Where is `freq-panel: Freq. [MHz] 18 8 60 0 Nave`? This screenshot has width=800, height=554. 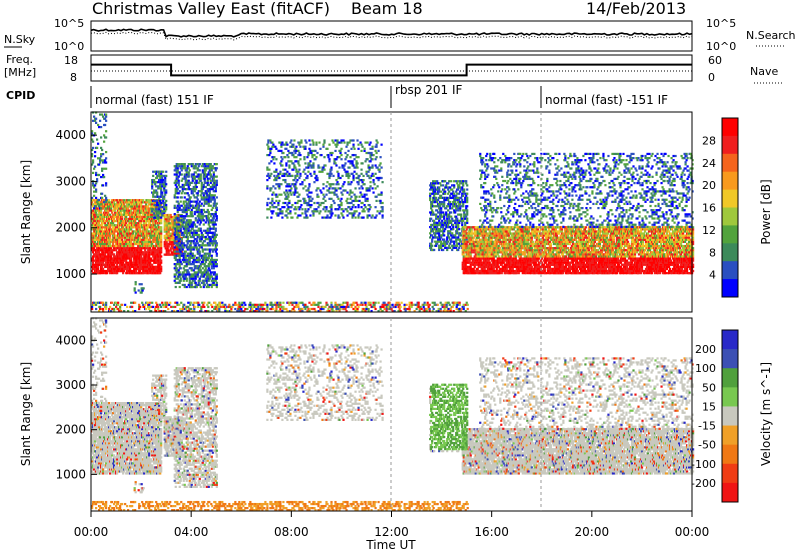
freq-panel: Freq. [MHz] 18 8 60 0 Nave is located at coordinates (394, 68).